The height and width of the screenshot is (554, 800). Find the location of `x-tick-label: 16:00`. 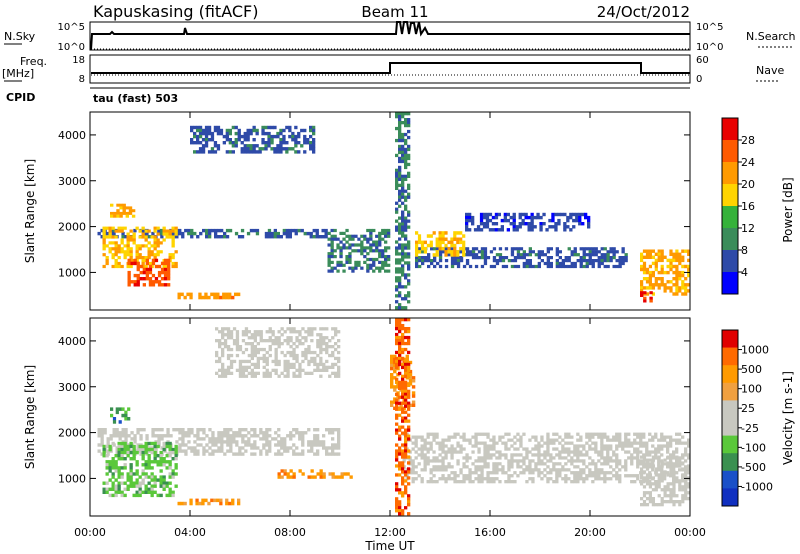

x-tick-label: 16:00 is located at coordinates (490, 532).